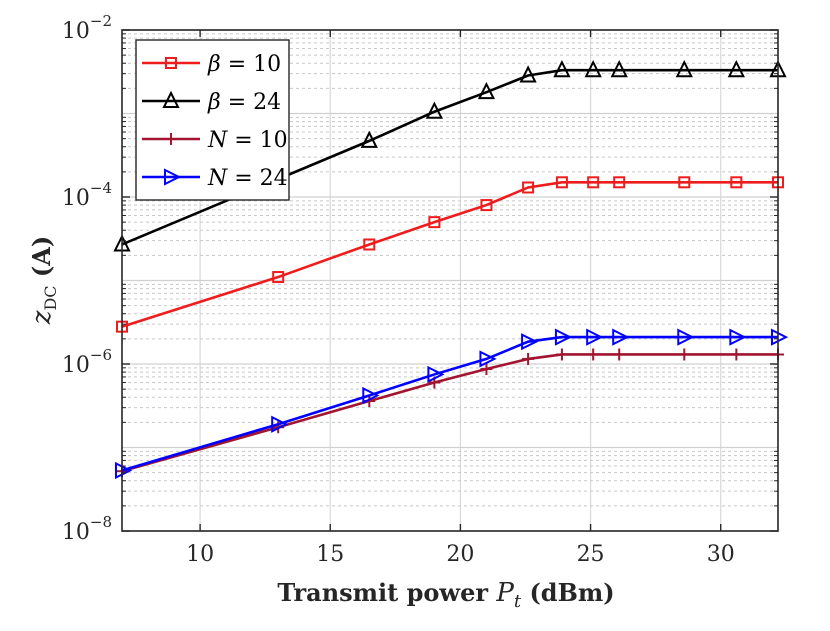 The width and height of the screenshot is (830, 631). I want to click on legend-box, so click(212, 120).